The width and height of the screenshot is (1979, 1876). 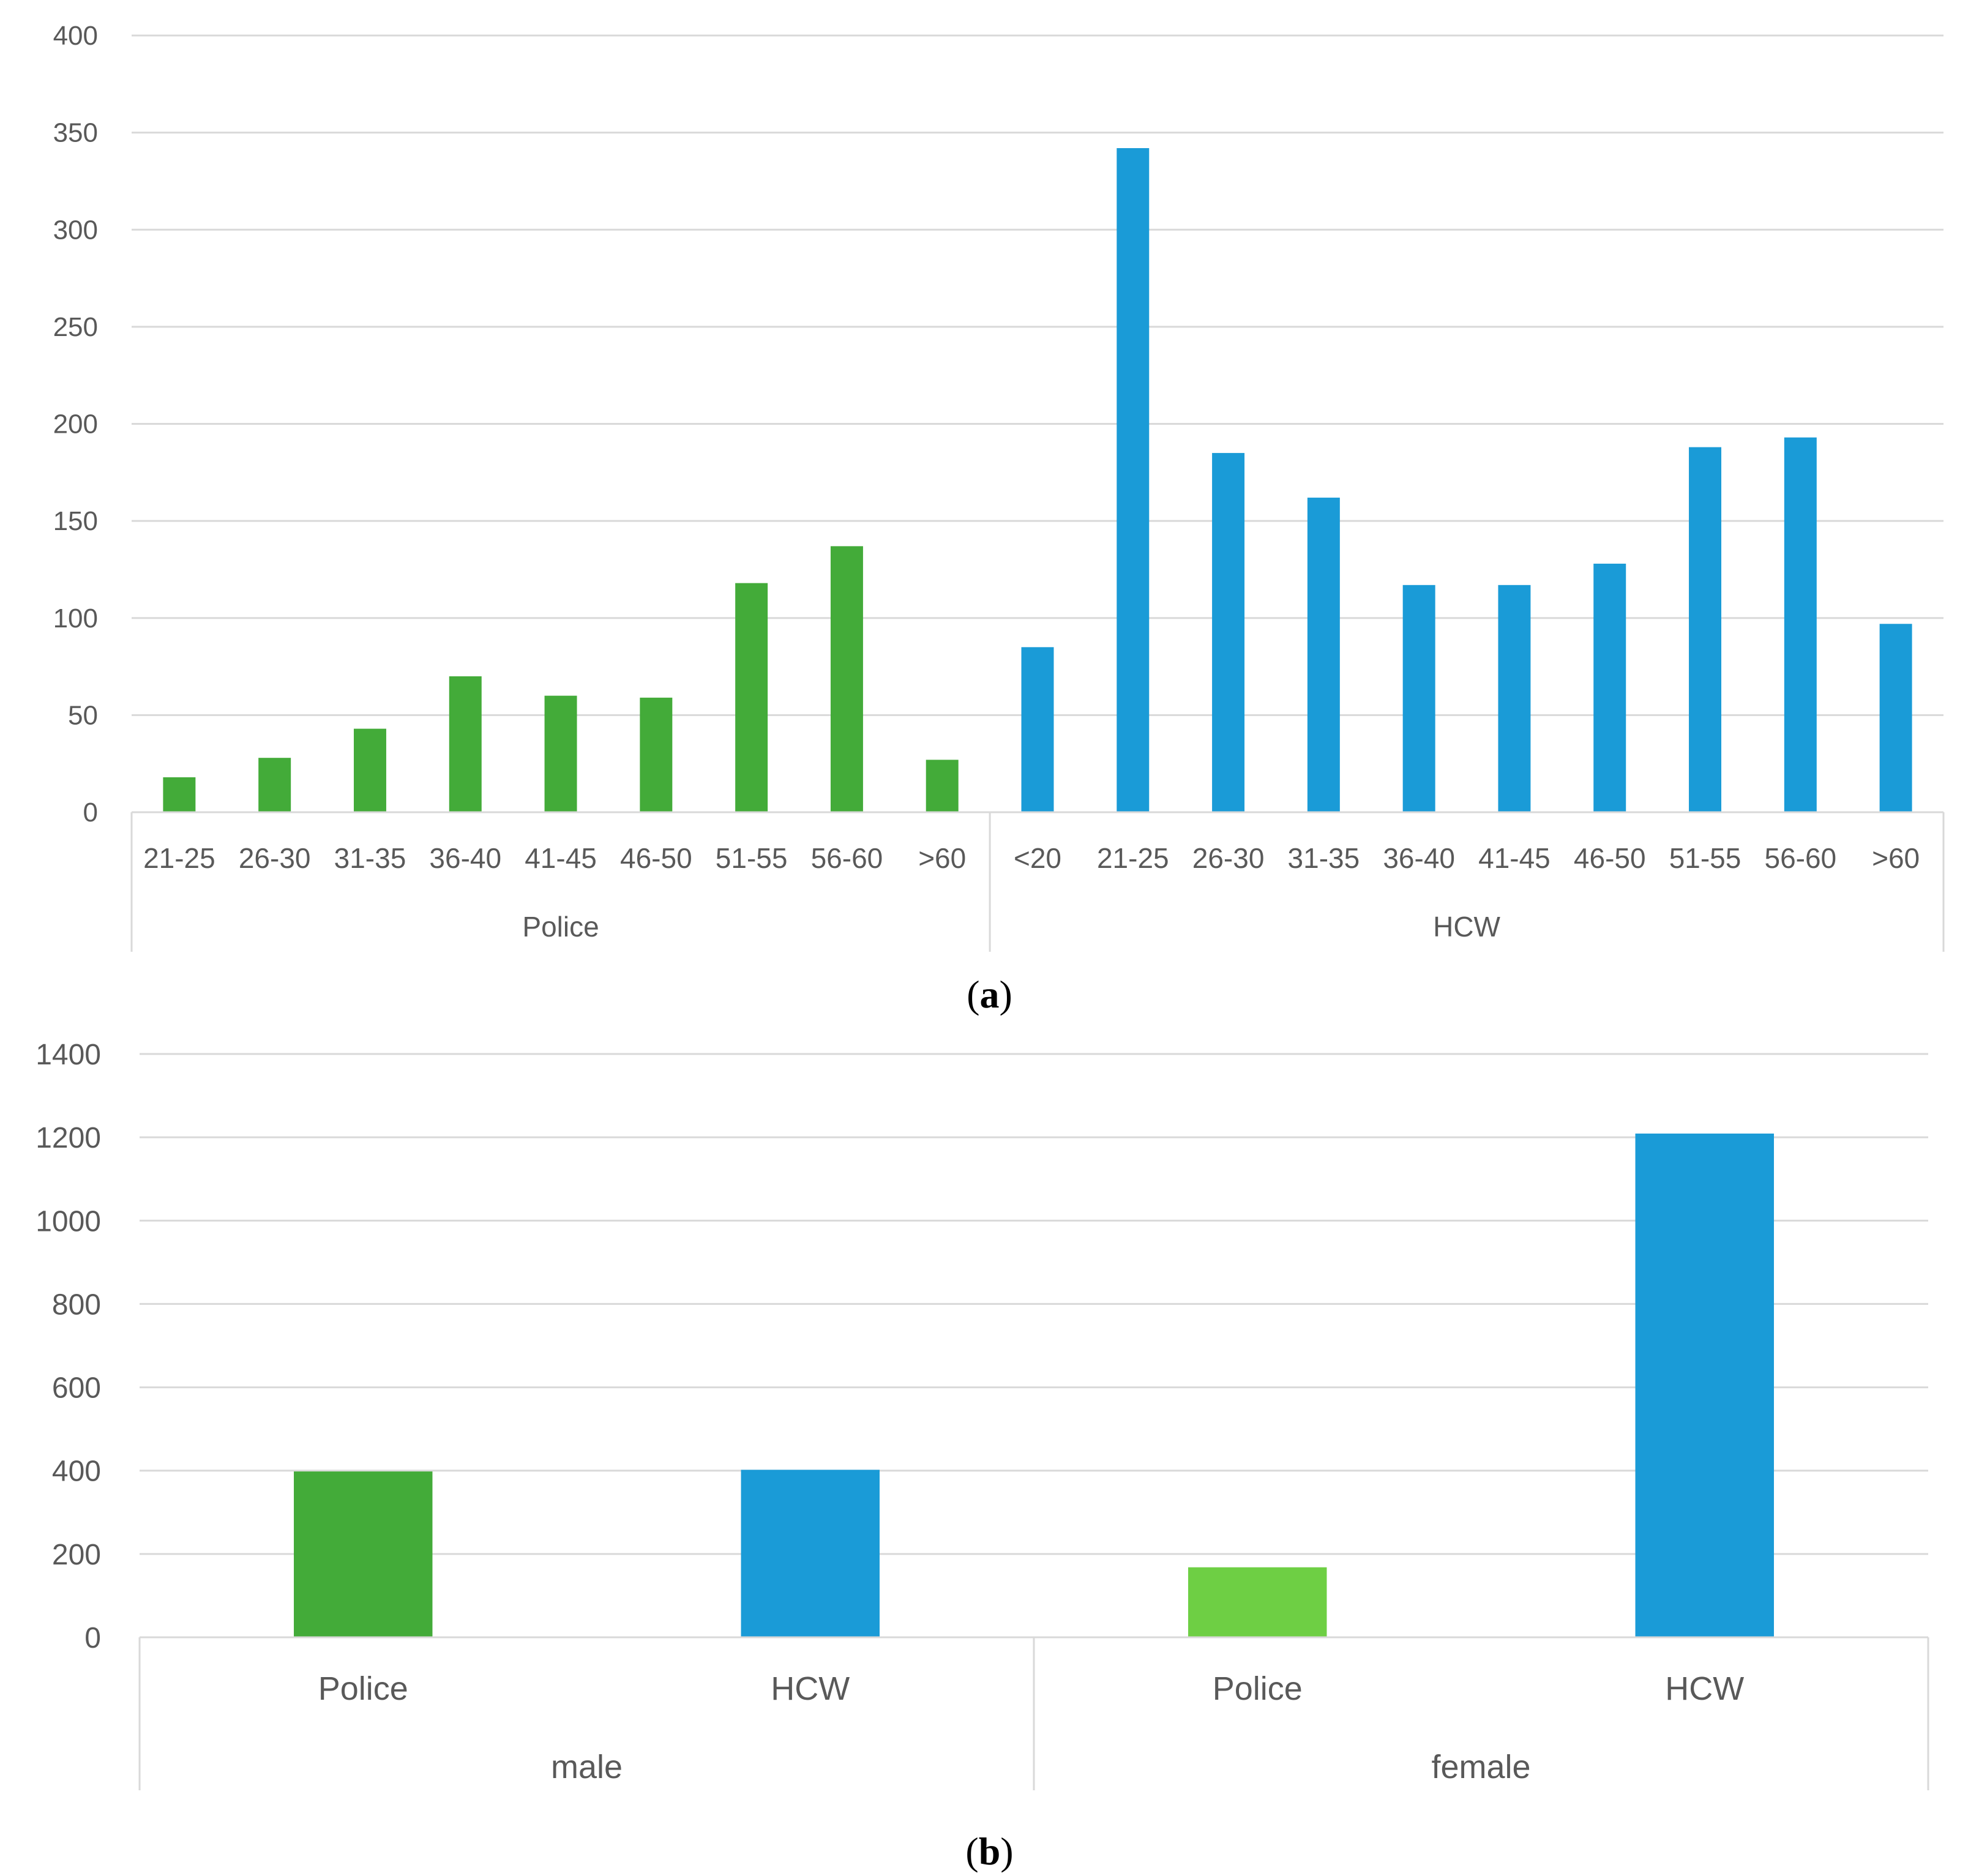 I want to click on bar-hcw->60, so click(x=1895, y=718).